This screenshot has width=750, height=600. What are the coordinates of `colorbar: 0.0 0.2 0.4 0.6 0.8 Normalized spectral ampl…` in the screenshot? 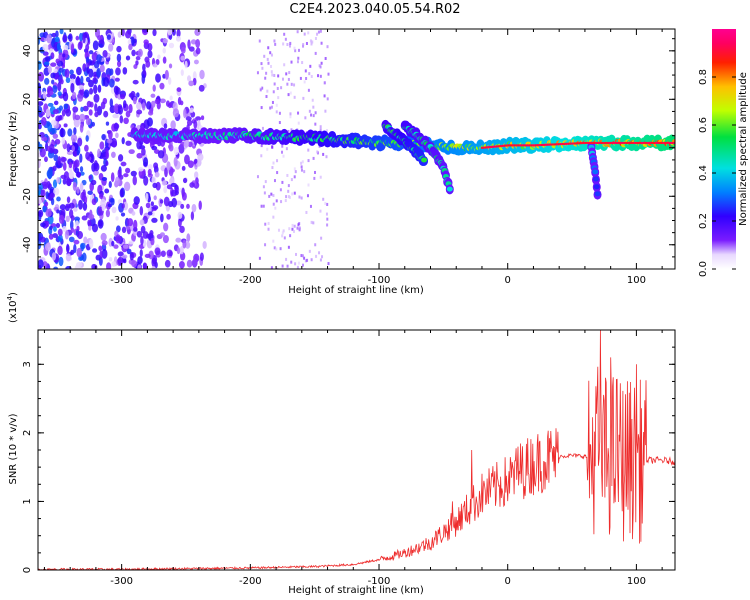 It's located at (723, 153).